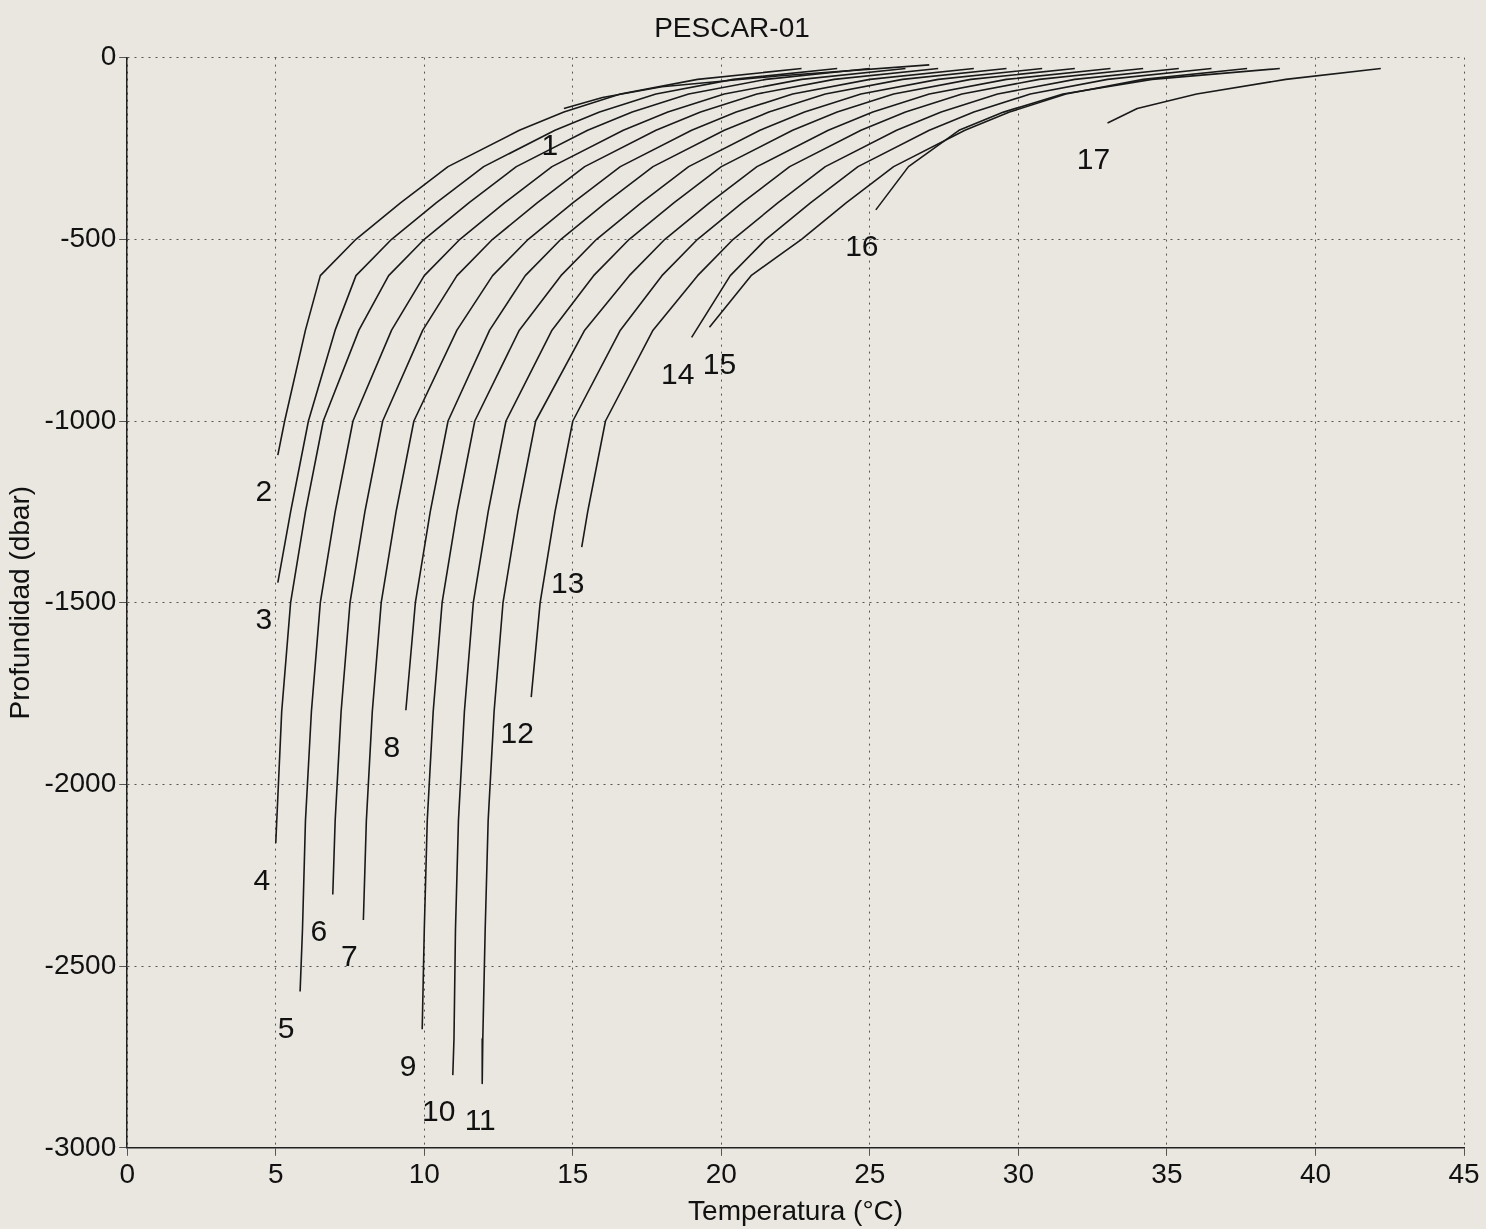 The image size is (1486, 1229). I want to click on series-label: 3, so click(264, 618).